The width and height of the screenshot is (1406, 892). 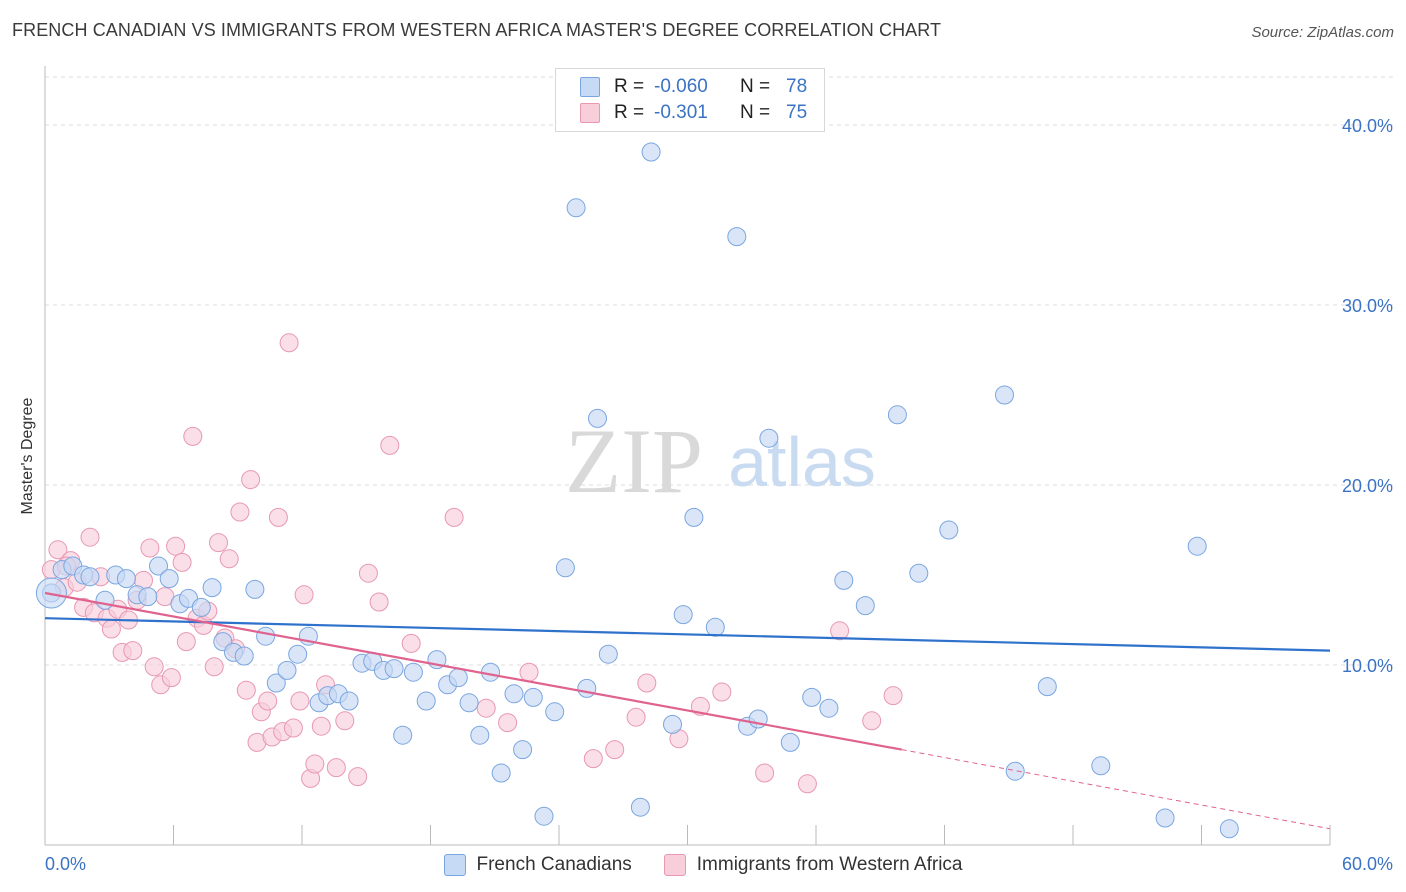 What do you see at coordinates (629, 86) in the screenshot?
I see `r-label: R =` at bounding box center [629, 86].